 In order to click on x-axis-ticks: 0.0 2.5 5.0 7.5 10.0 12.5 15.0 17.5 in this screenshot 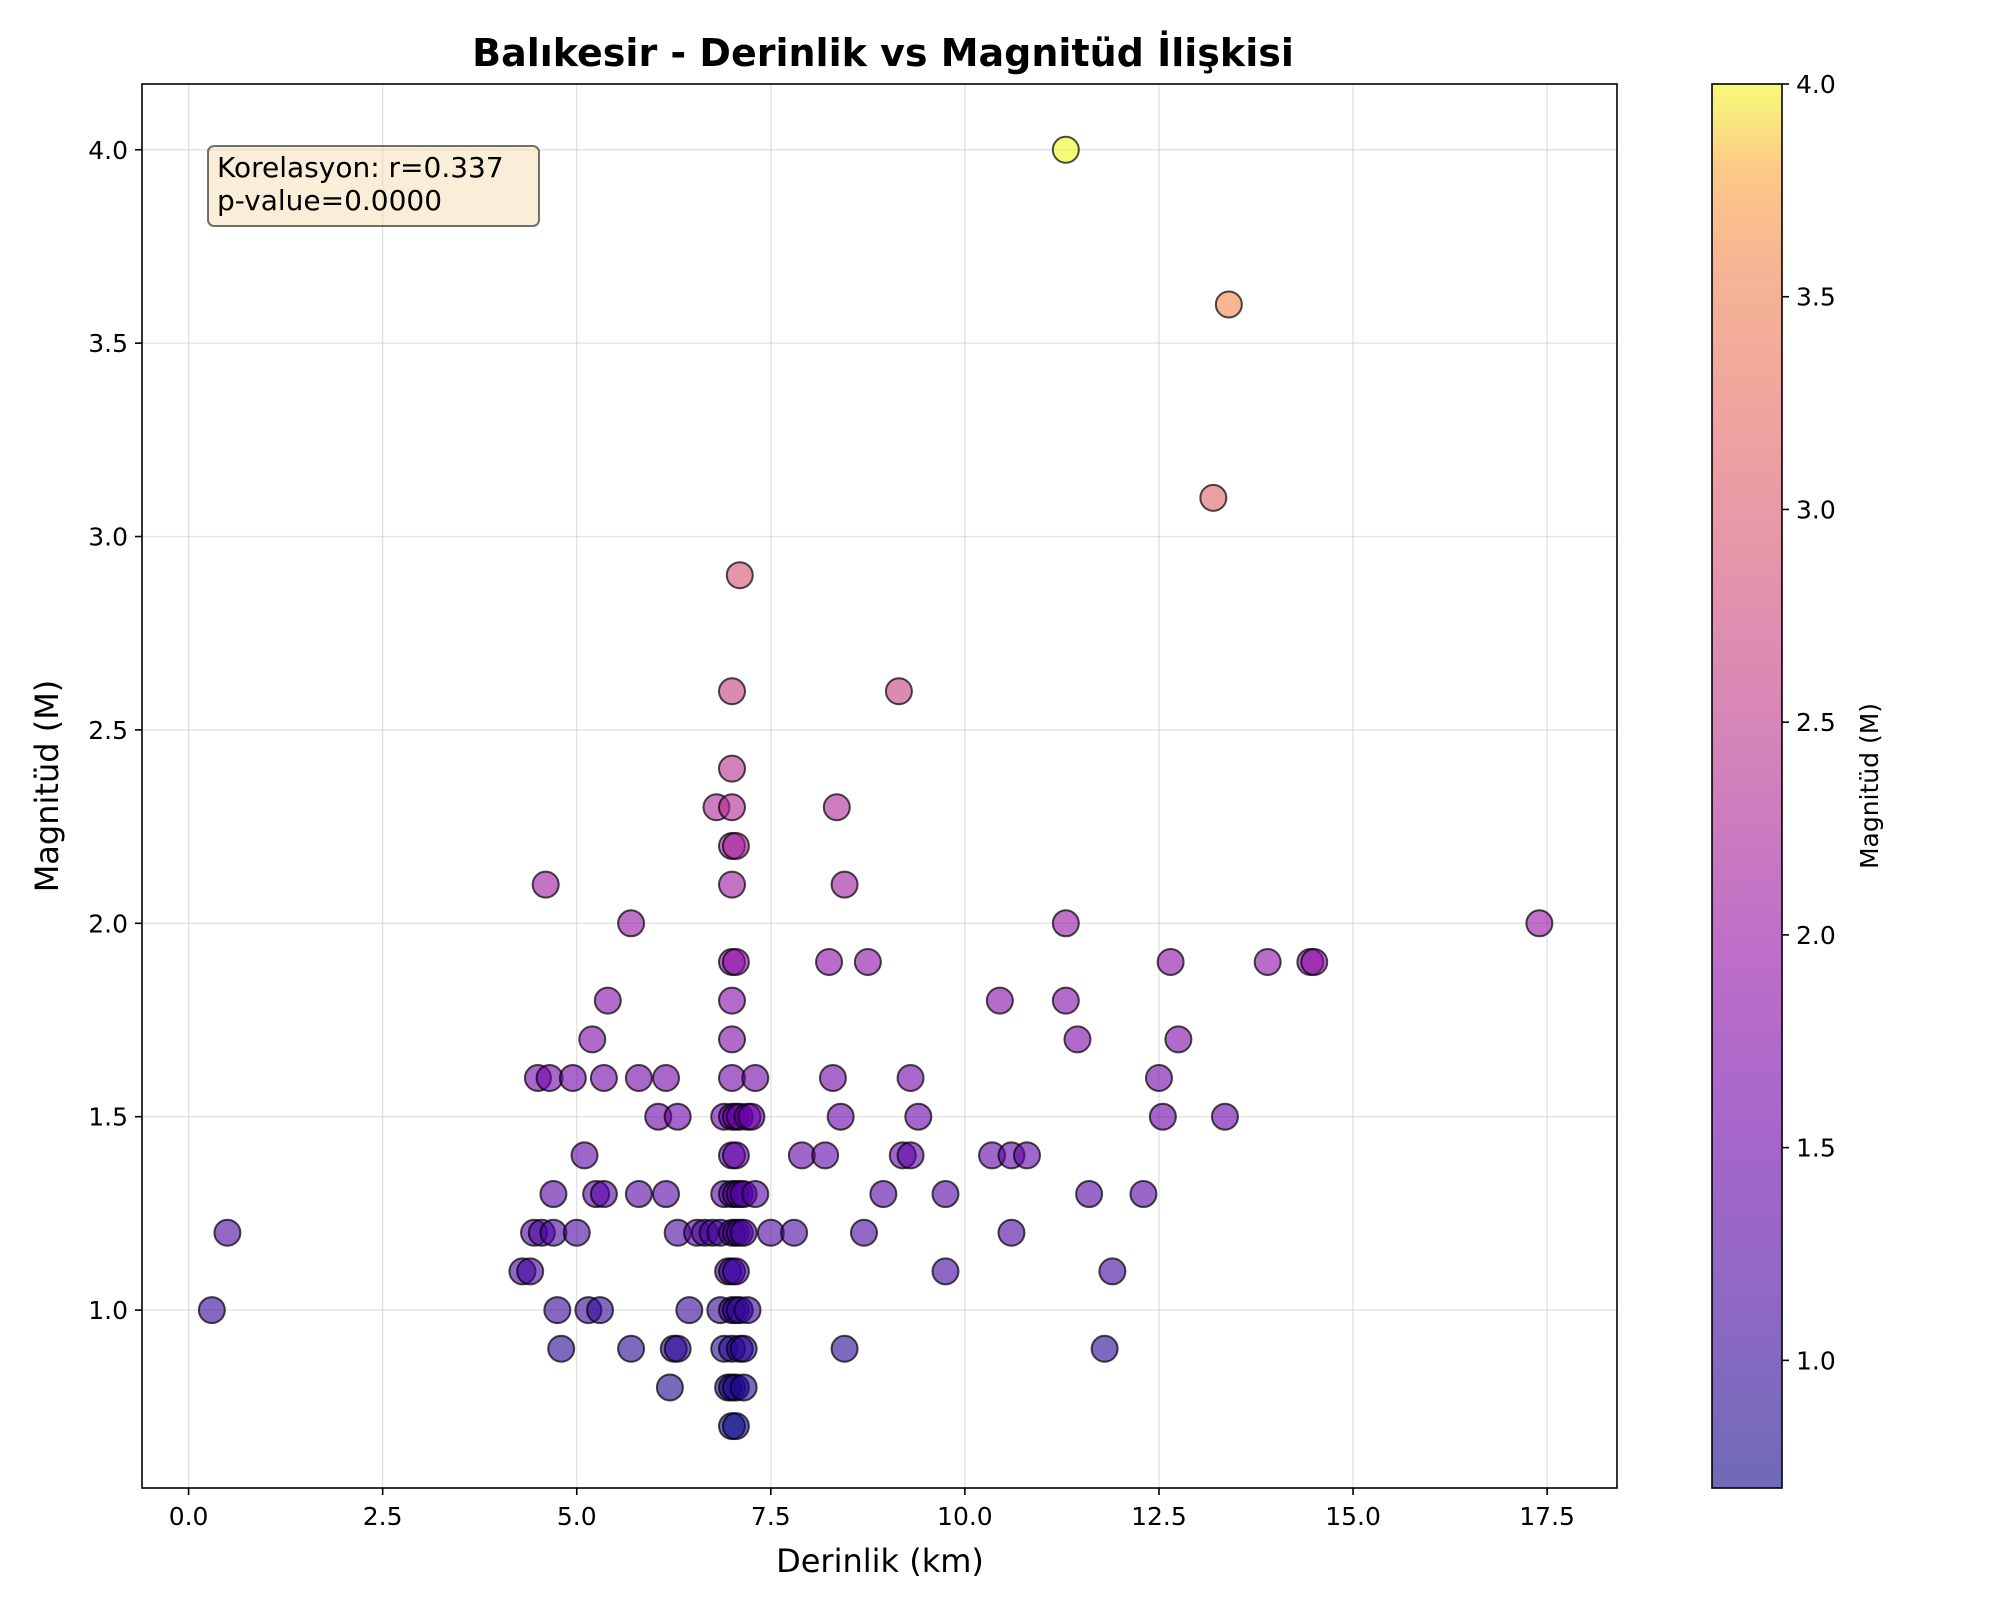, I will do `click(872, 1509)`.